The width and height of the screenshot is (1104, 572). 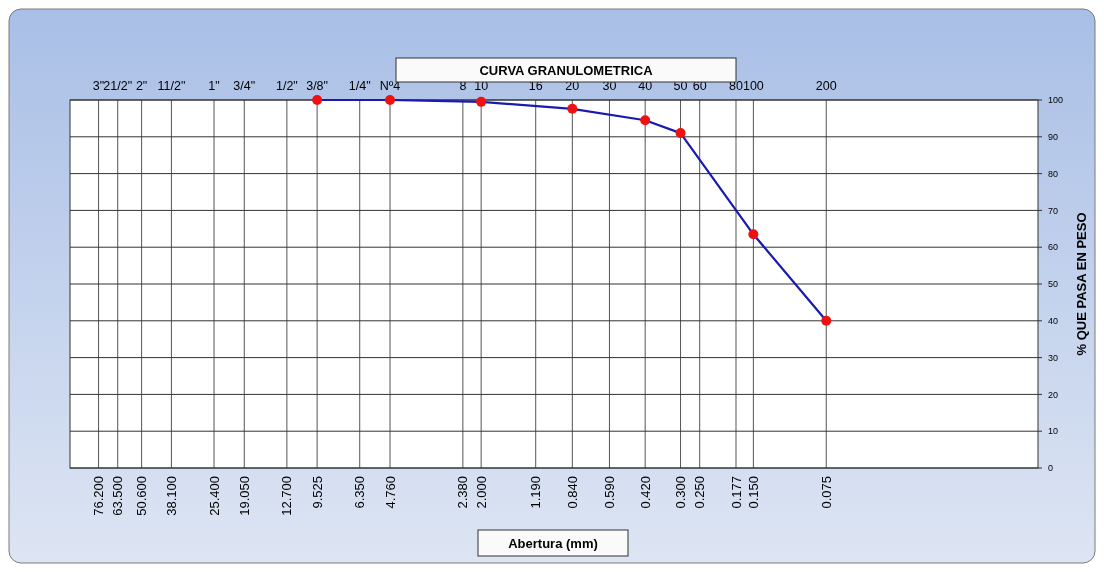 I want to click on y-axis-title: % QUE PASA EN PESO, so click(x=1081, y=284).